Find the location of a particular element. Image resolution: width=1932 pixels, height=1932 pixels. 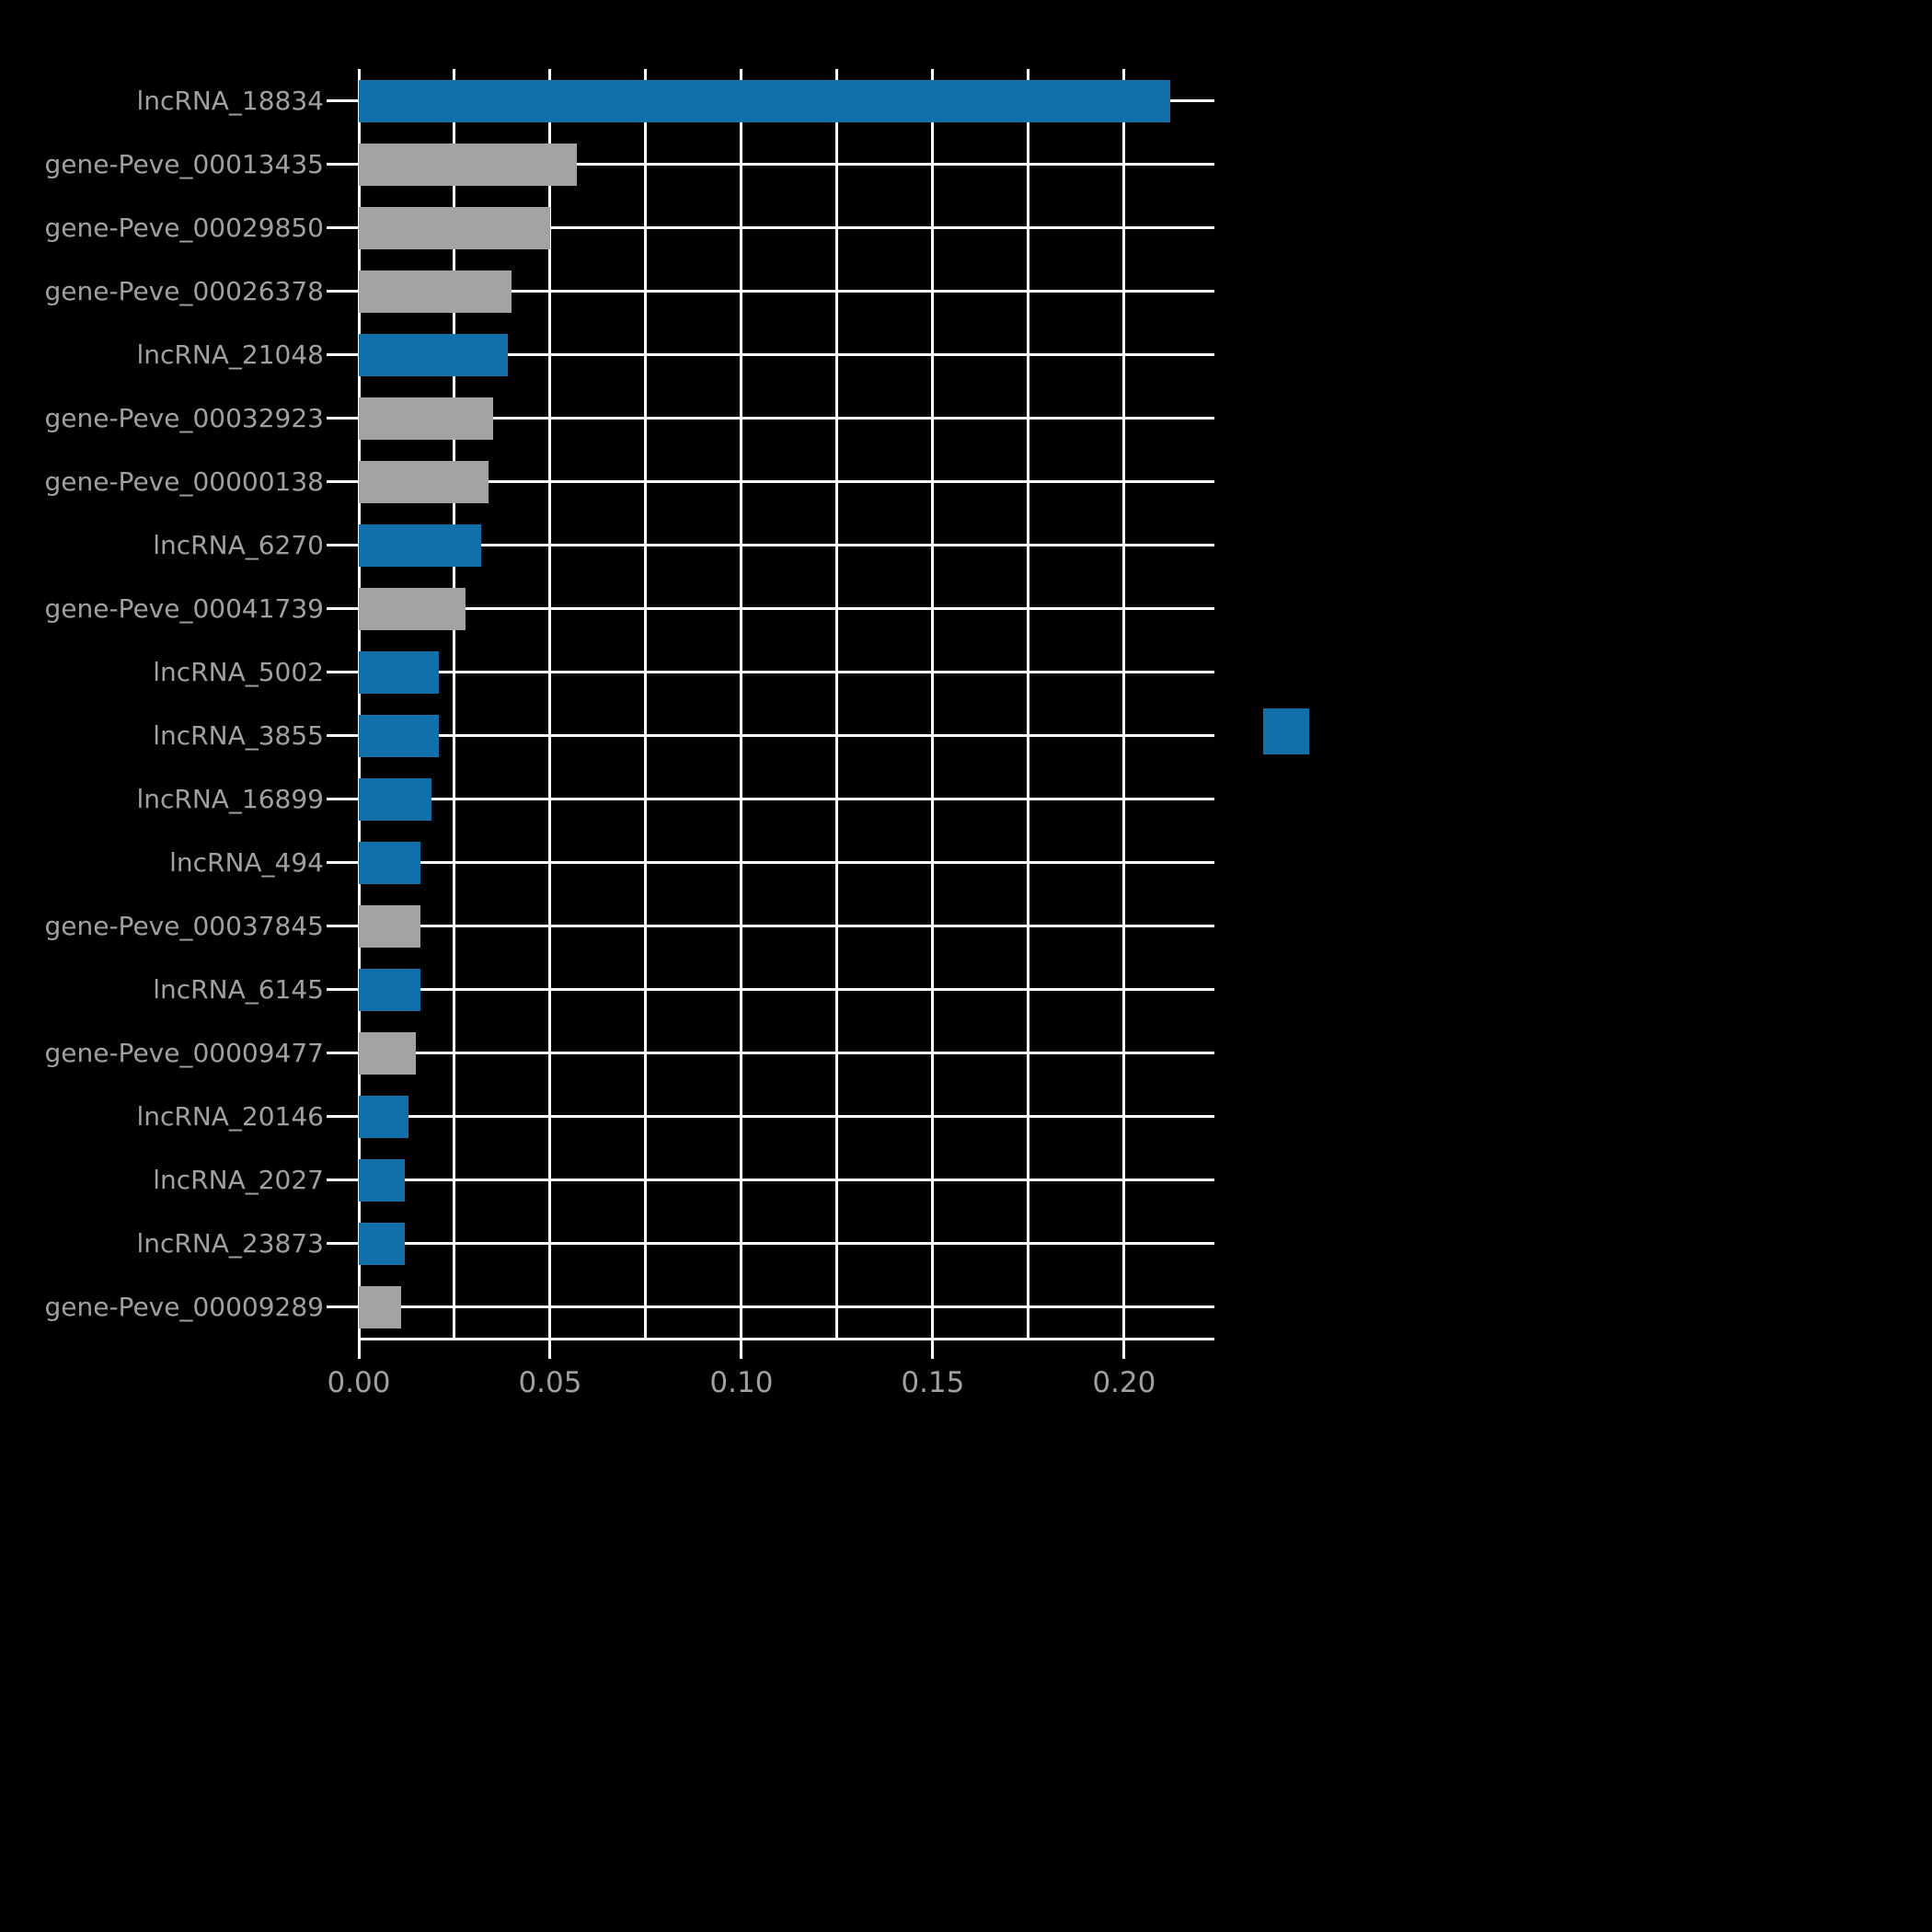

x-axis-tick-label: 0.20 is located at coordinates (1124, 1382).